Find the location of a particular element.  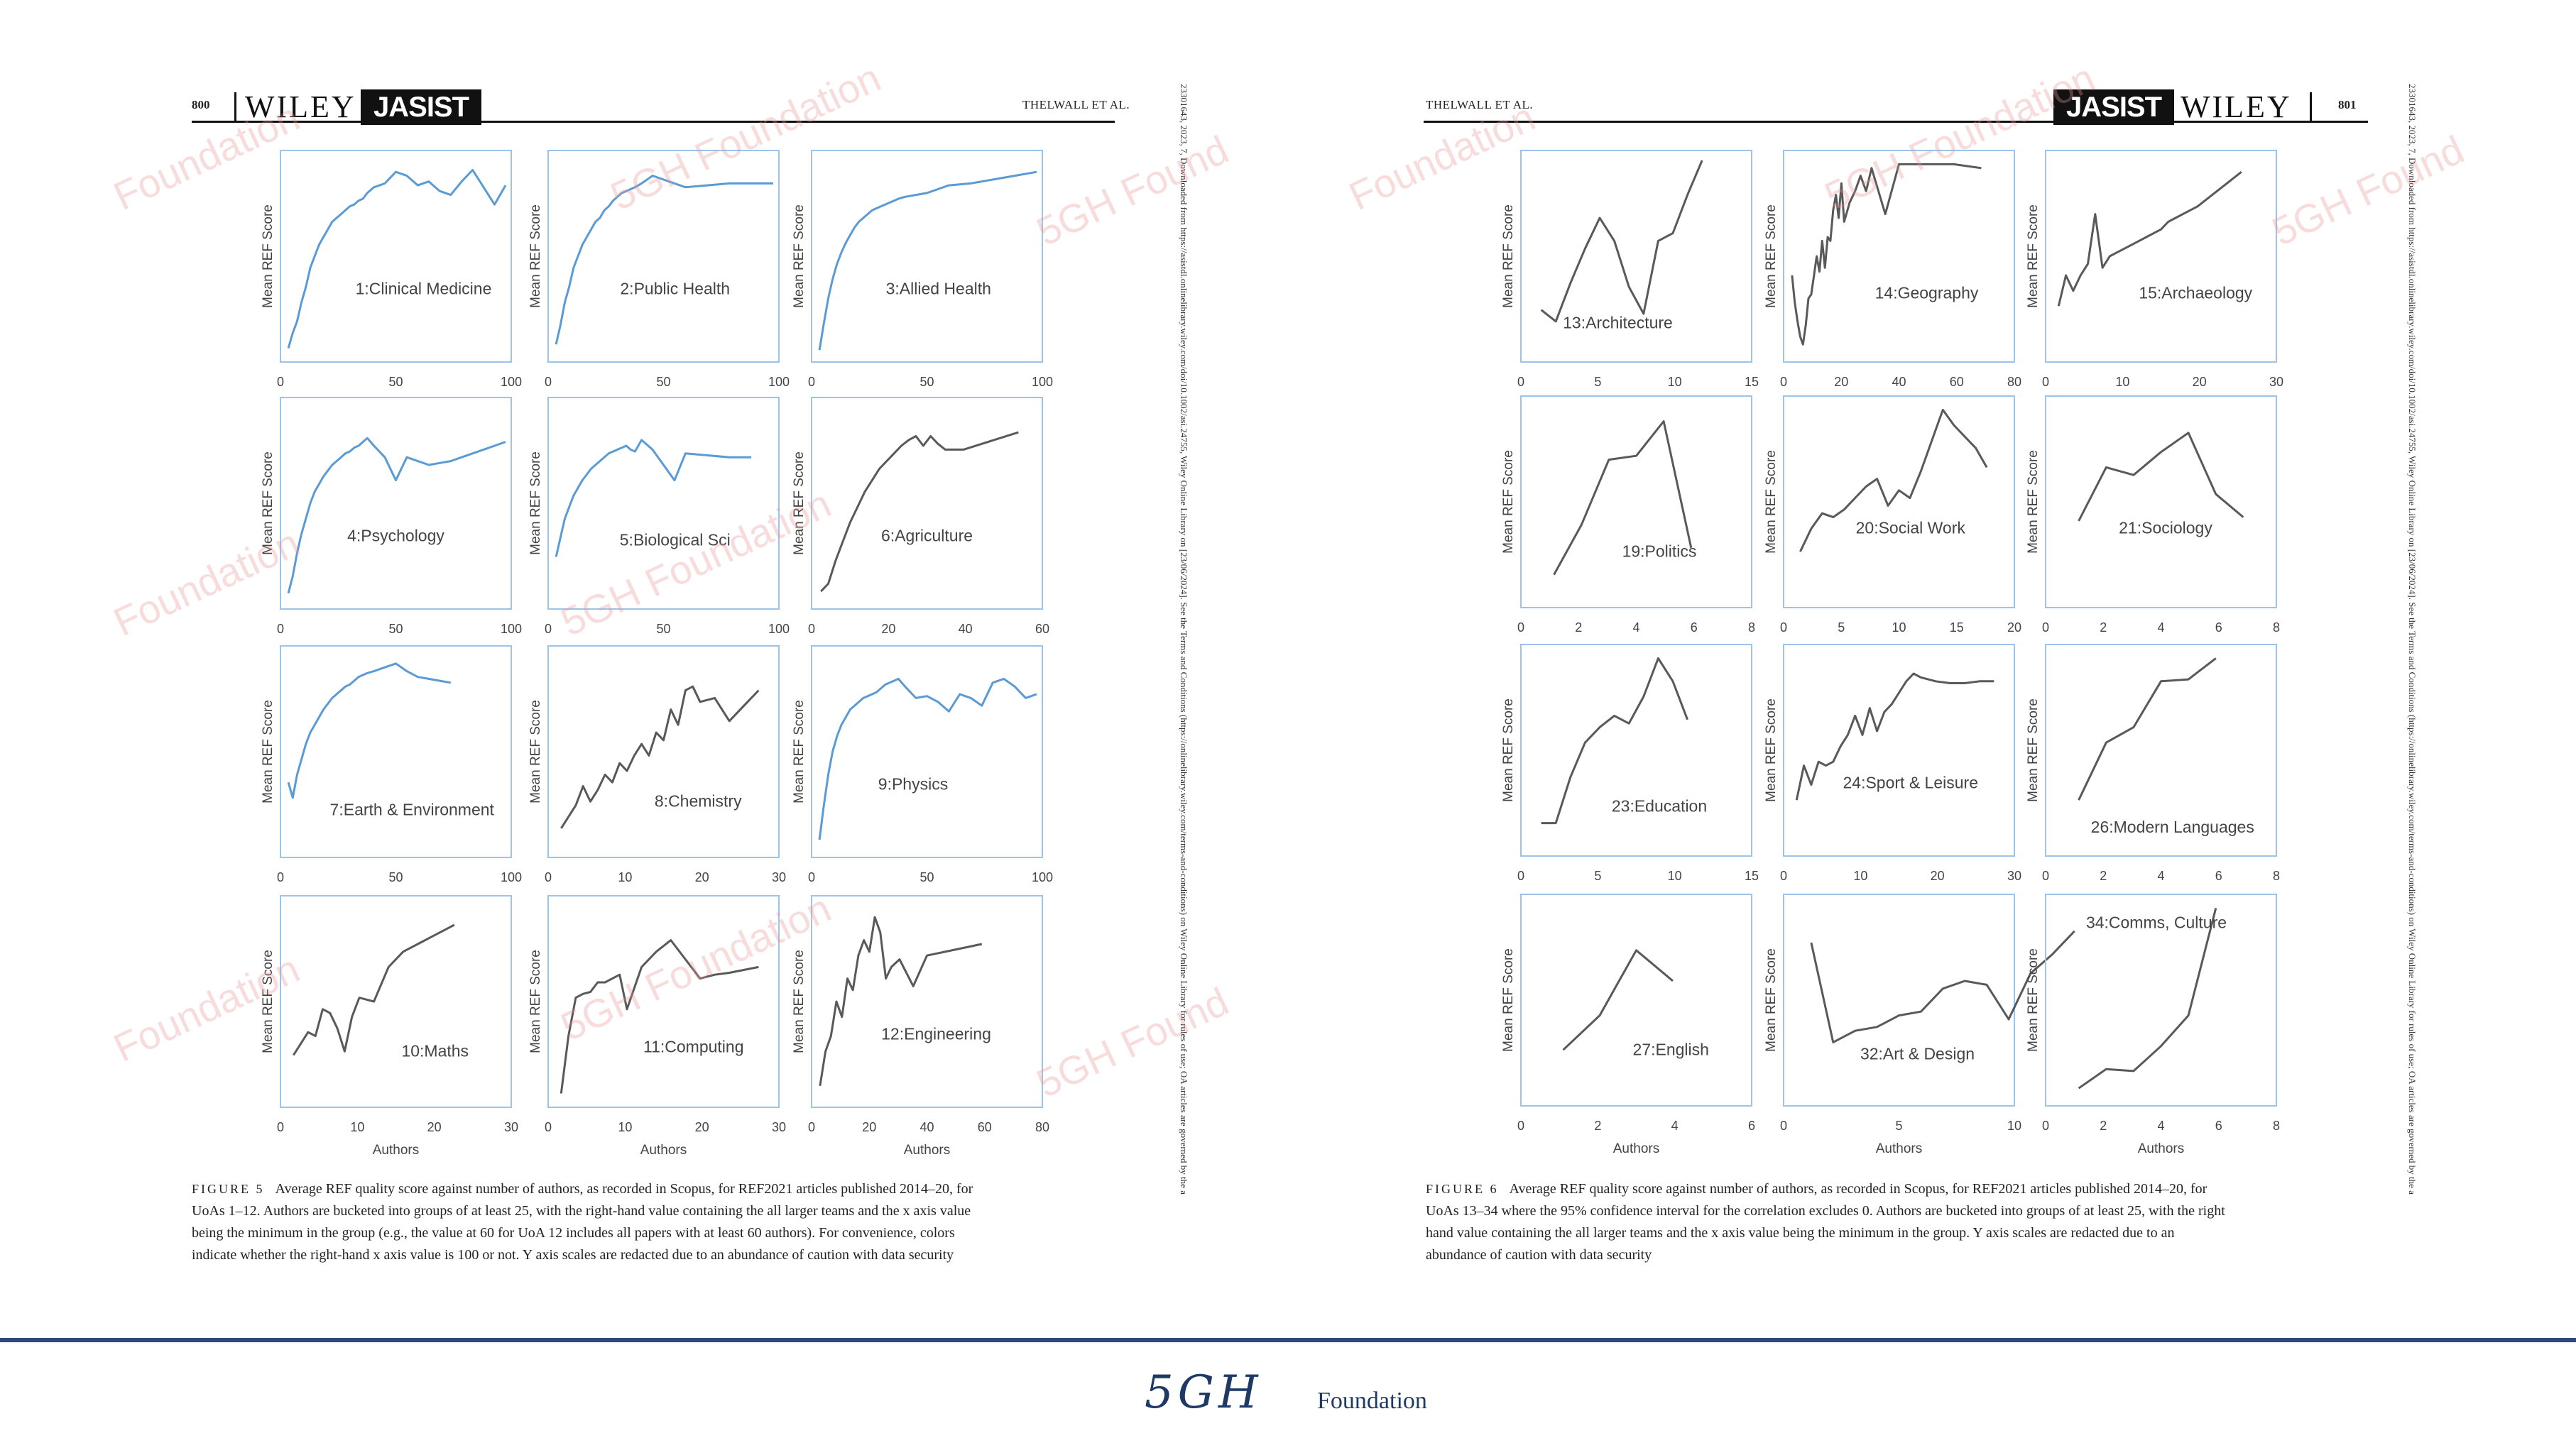

panel-title: 5:Biological Sci is located at coordinates (675, 540).